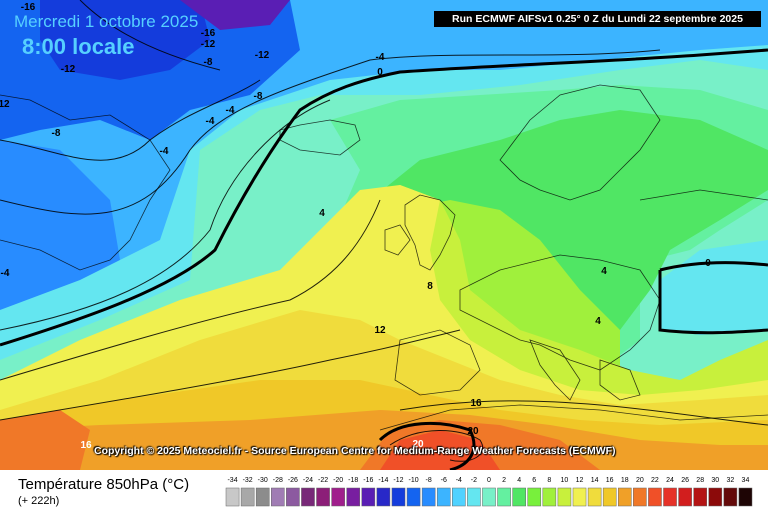 The width and height of the screenshot is (768, 512). What do you see at coordinates (368, 480) in the screenshot?
I see `legend-tick-label: -16` at bounding box center [368, 480].